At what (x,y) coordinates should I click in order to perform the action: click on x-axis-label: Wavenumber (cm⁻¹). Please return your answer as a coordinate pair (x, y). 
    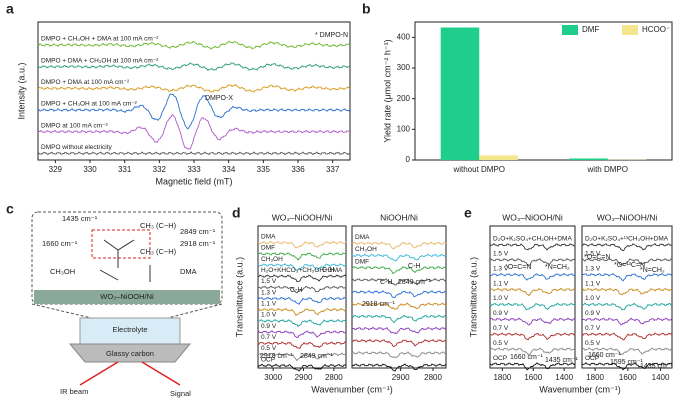
    Looking at the image, I should click on (351, 389).